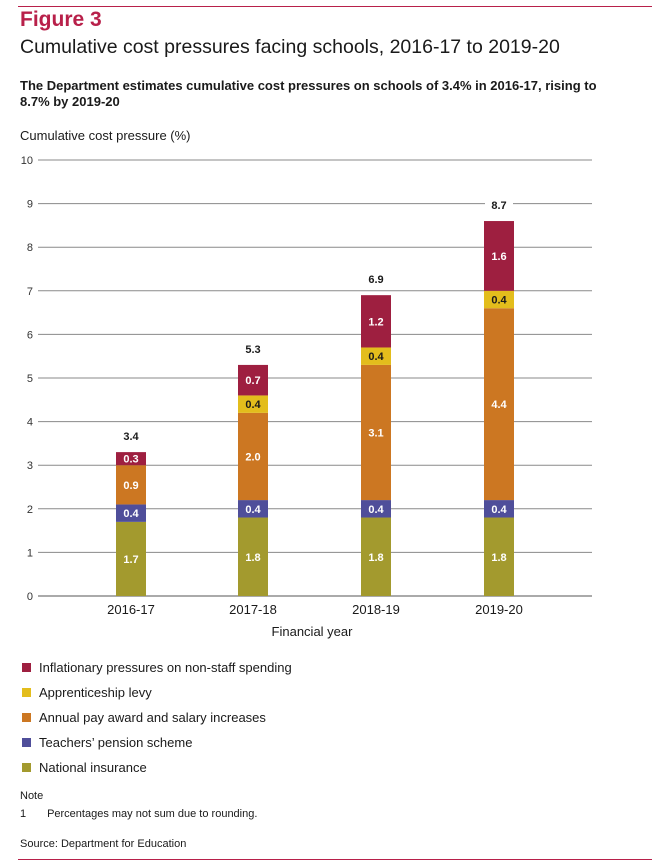 The image size is (670, 866). Describe the element at coordinates (30, 205) in the screenshot. I see `y-tick-label: 9` at that location.